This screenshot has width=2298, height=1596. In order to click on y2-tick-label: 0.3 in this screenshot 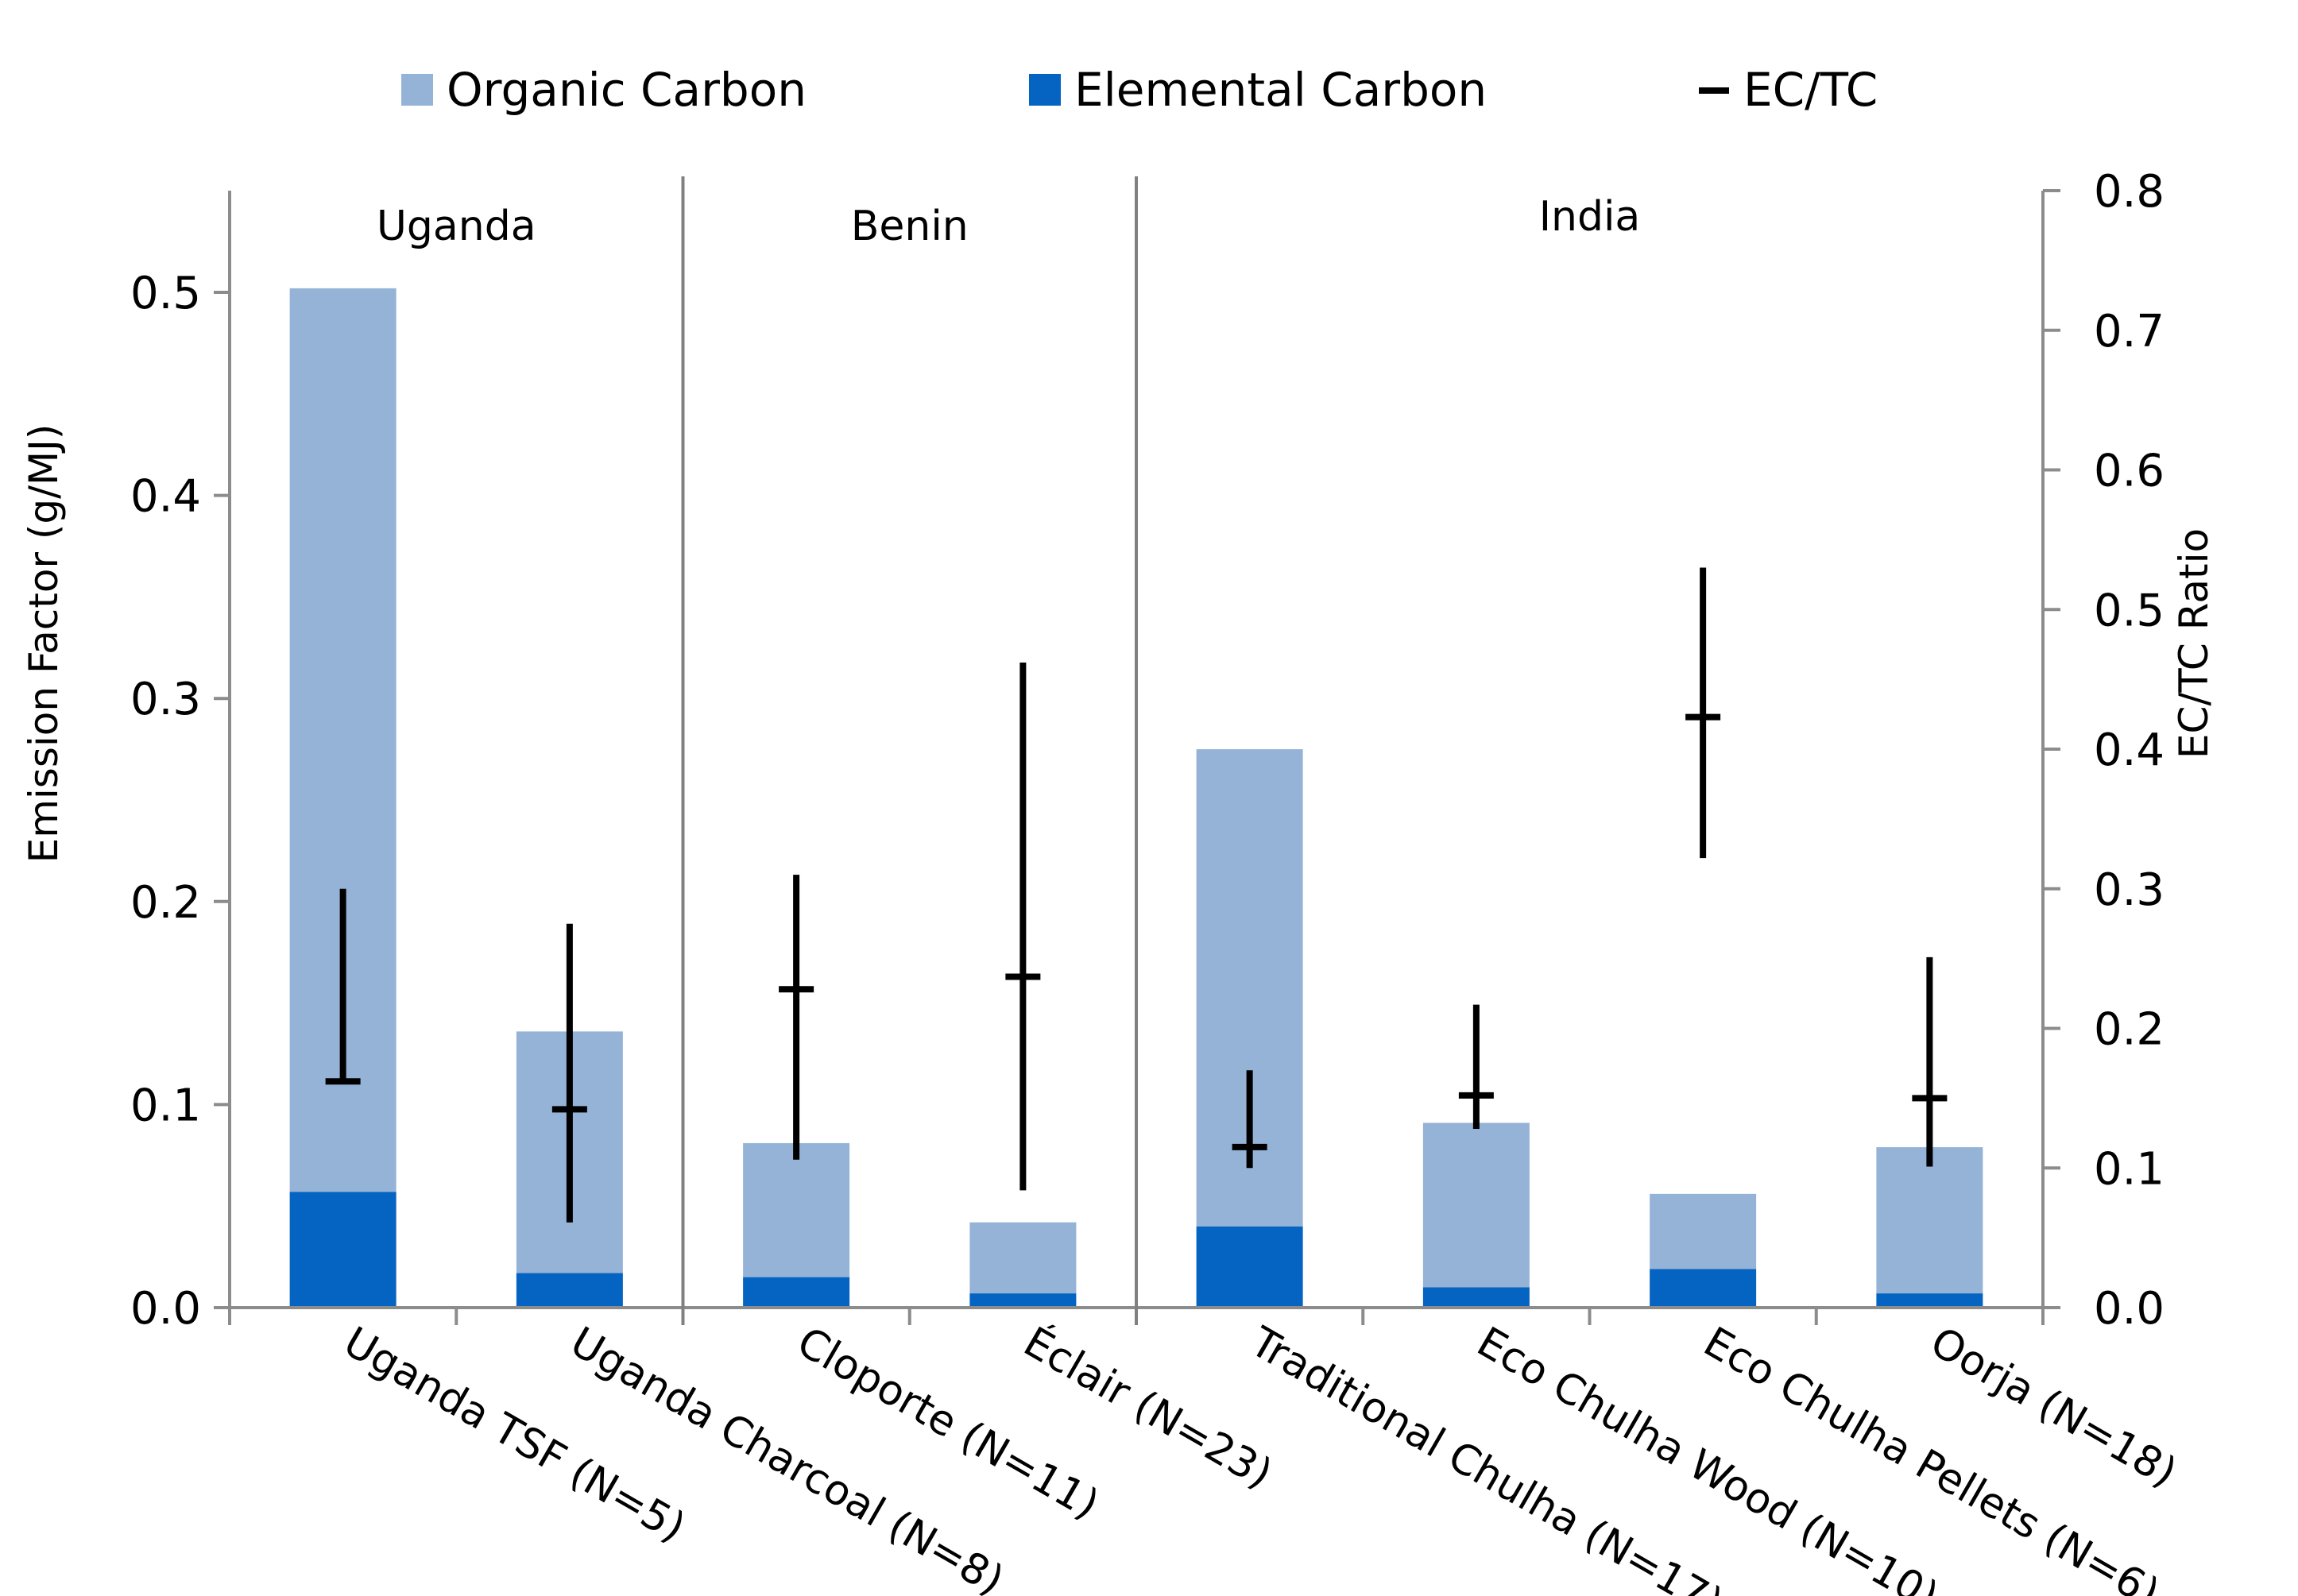, I will do `click(2129, 890)`.